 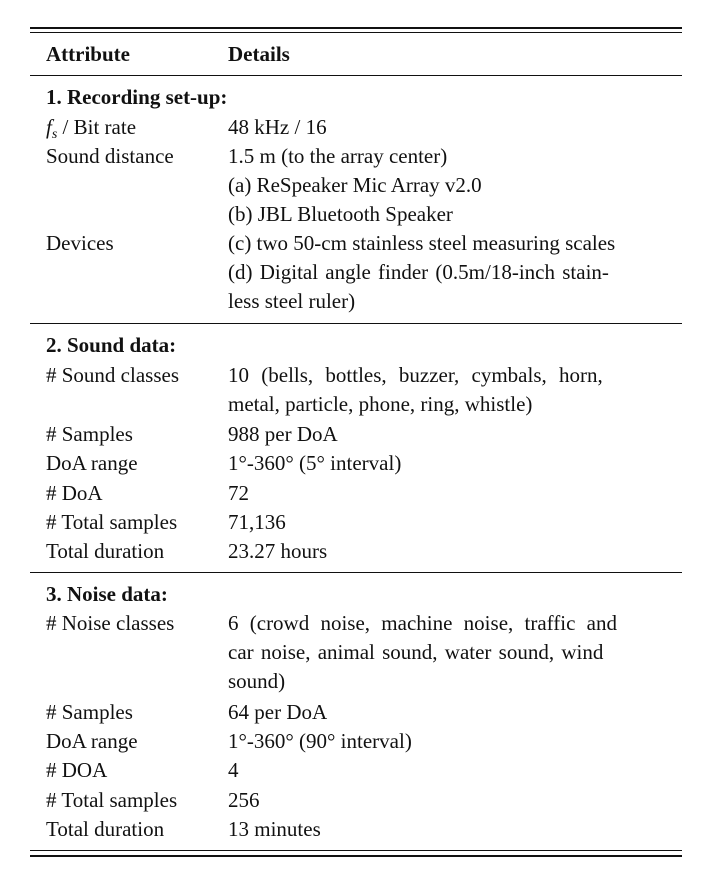 What do you see at coordinates (259, 54) in the screenshot?
I see `header-details: Details` at bounding box center [259, 54].